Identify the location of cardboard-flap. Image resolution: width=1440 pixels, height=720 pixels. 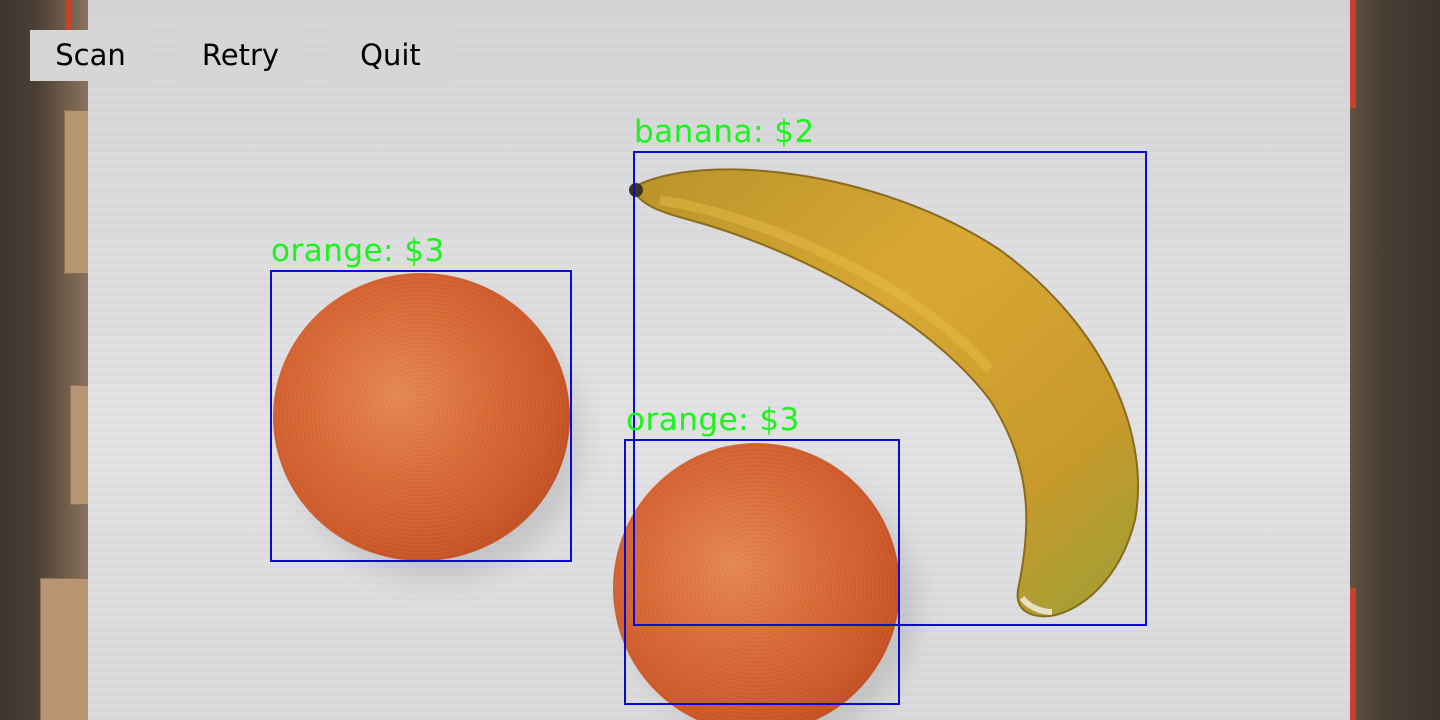
(78, 192).